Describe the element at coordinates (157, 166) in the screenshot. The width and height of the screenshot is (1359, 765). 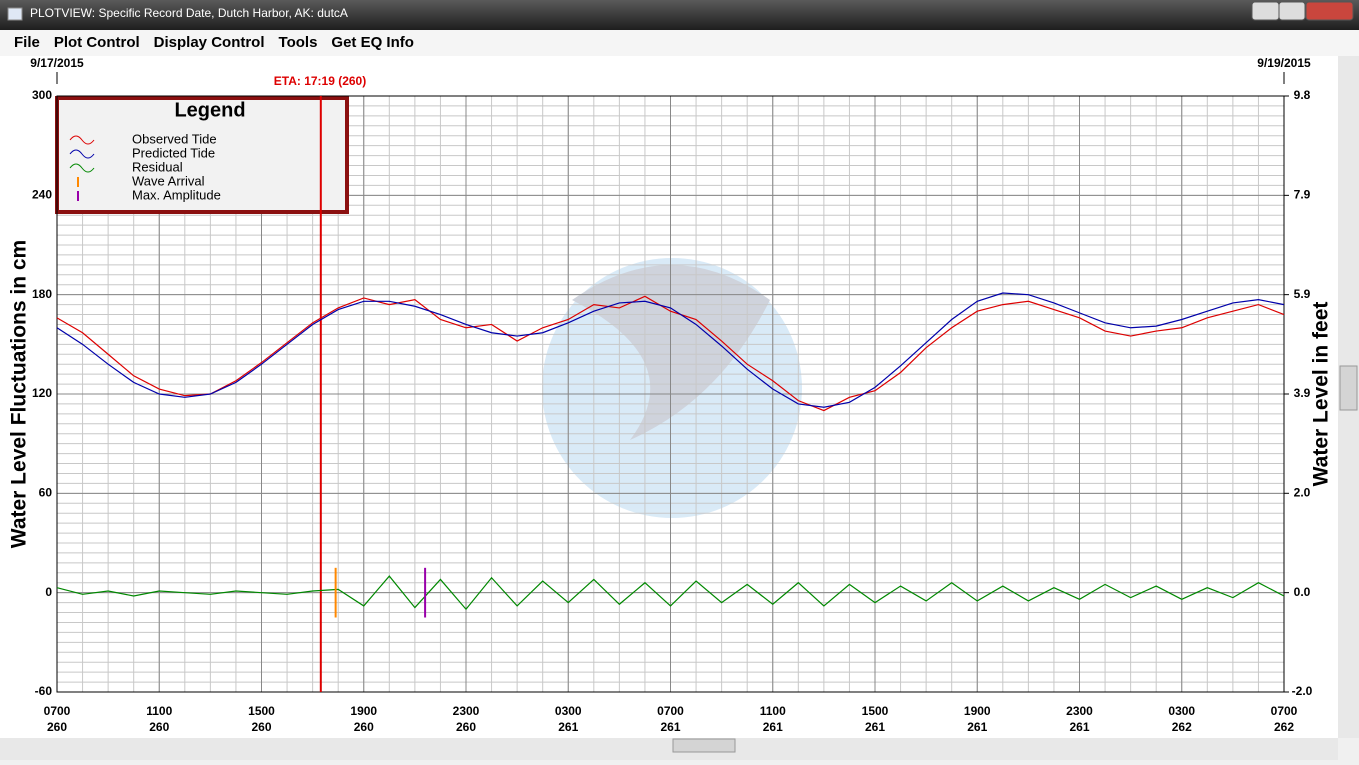
I see `legend-label: Residual` at that location.